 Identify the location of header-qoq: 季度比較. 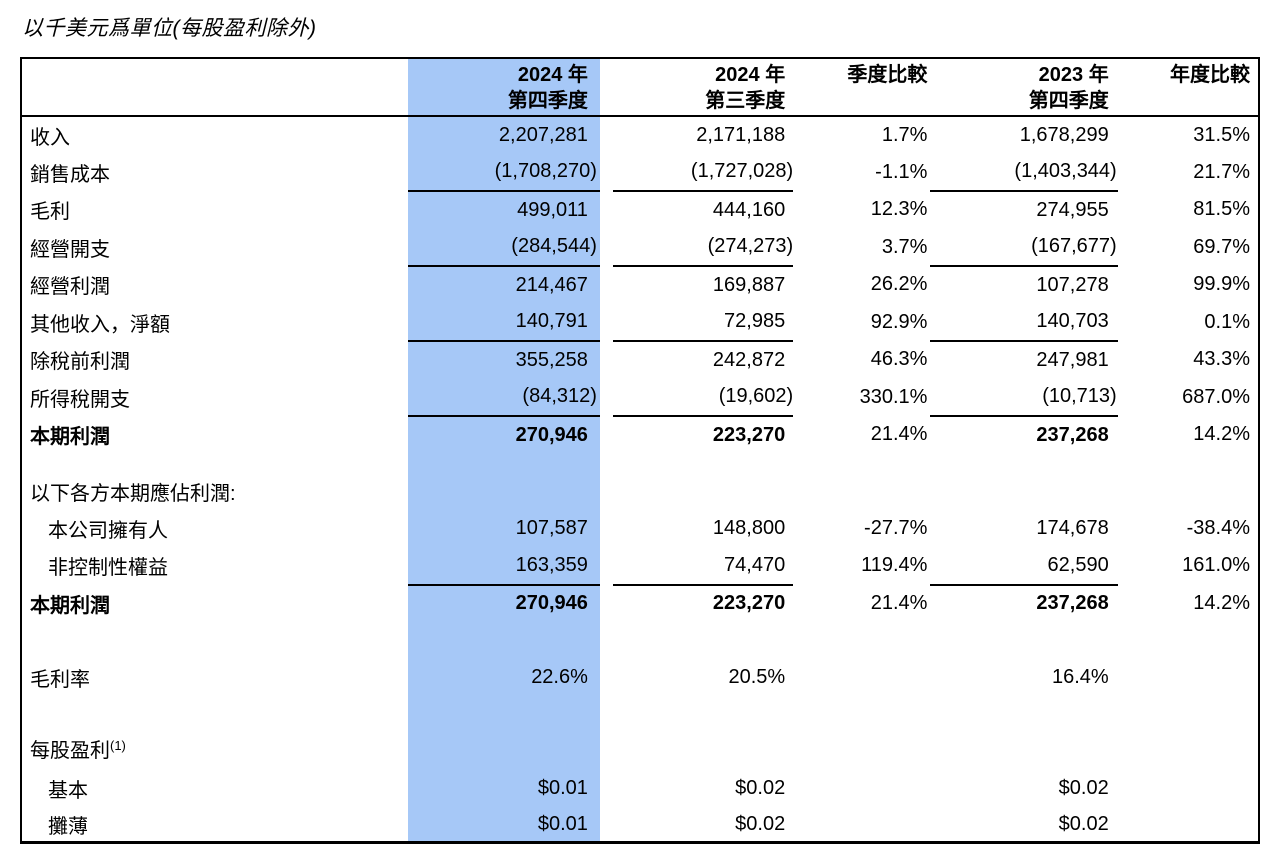
(862, 87).